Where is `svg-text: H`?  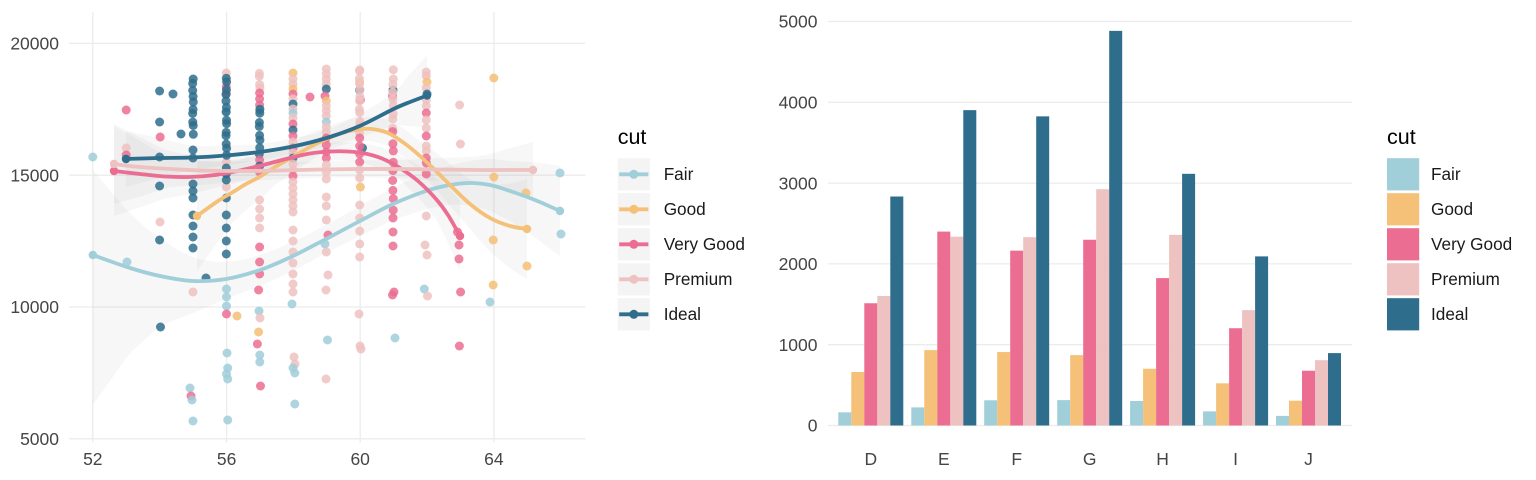 svg-text: H is located at coordinates (1162, 459).